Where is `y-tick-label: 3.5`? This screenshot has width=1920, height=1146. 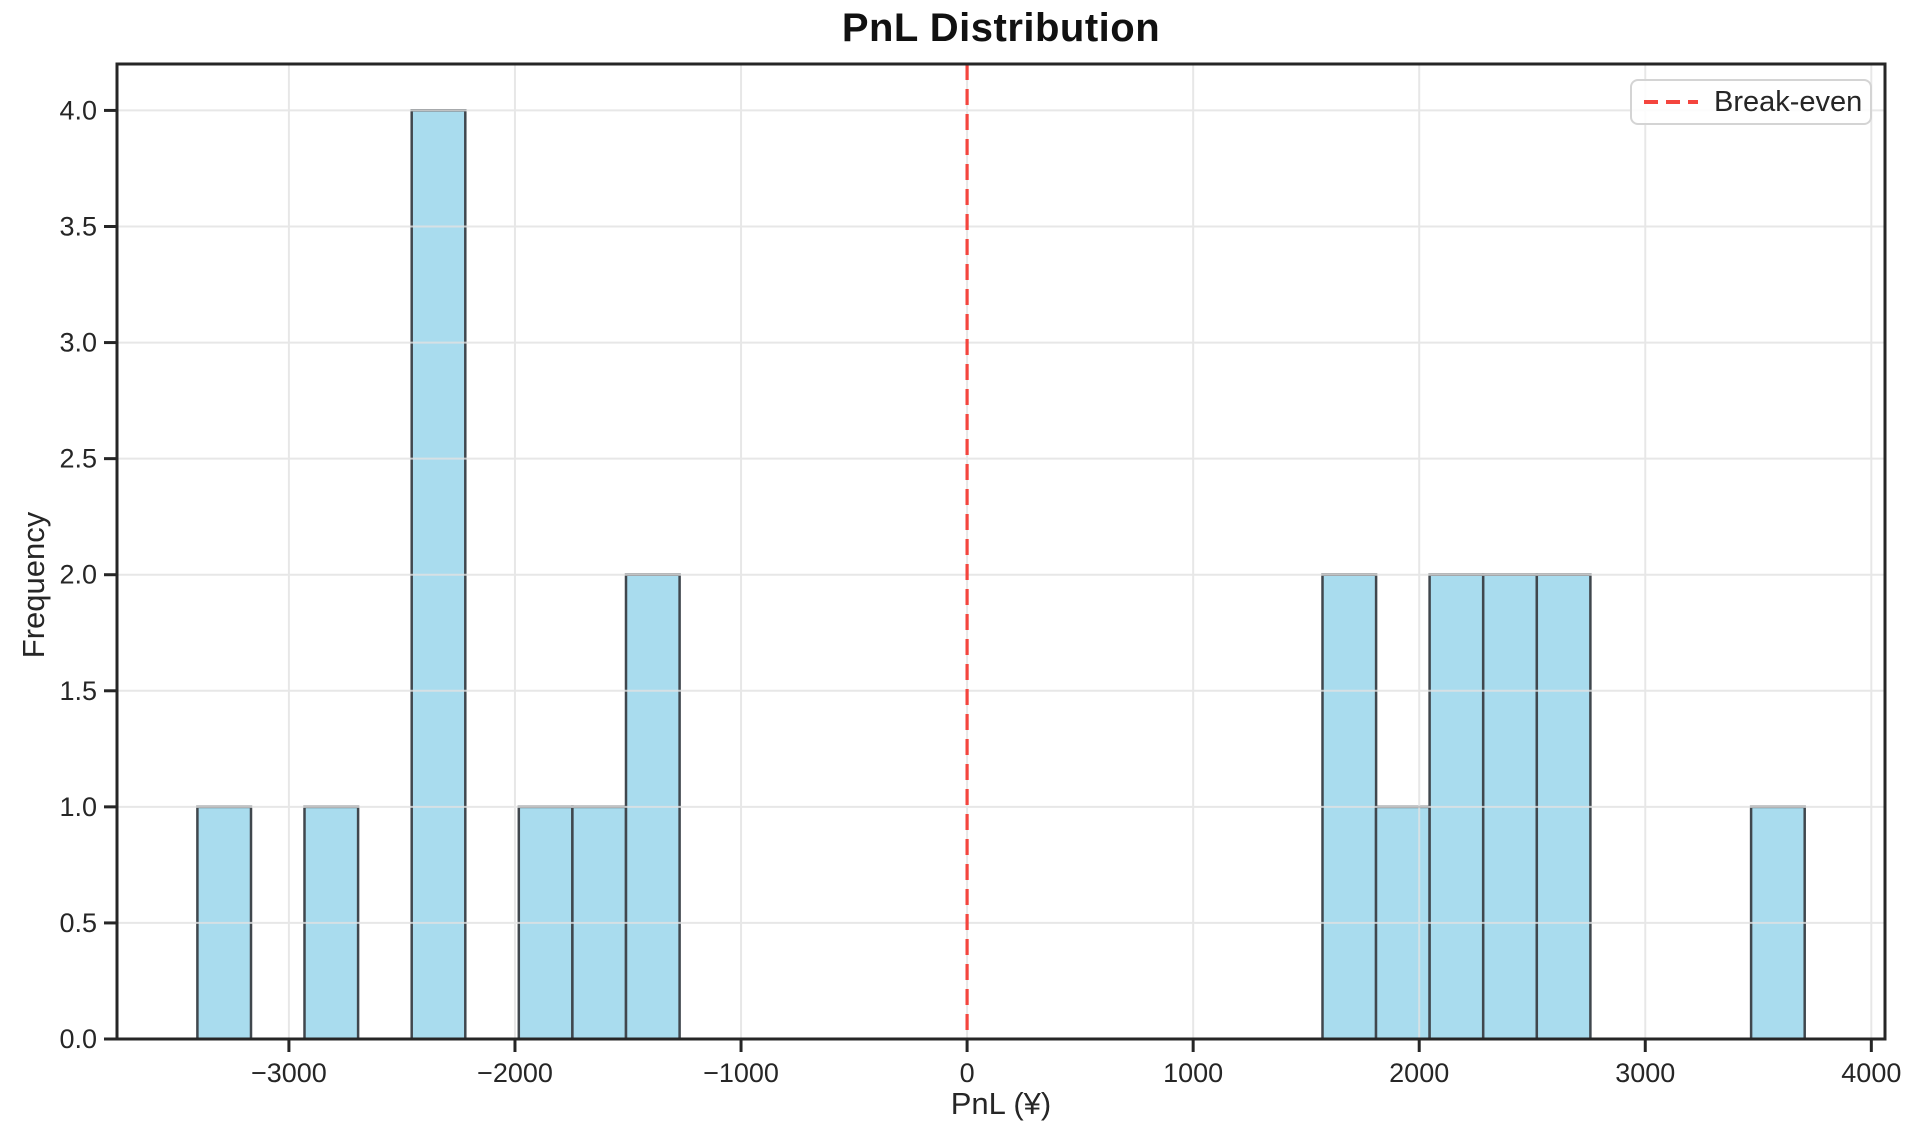
y-tick-label: 3.5 is located at coordinates (78, 227).